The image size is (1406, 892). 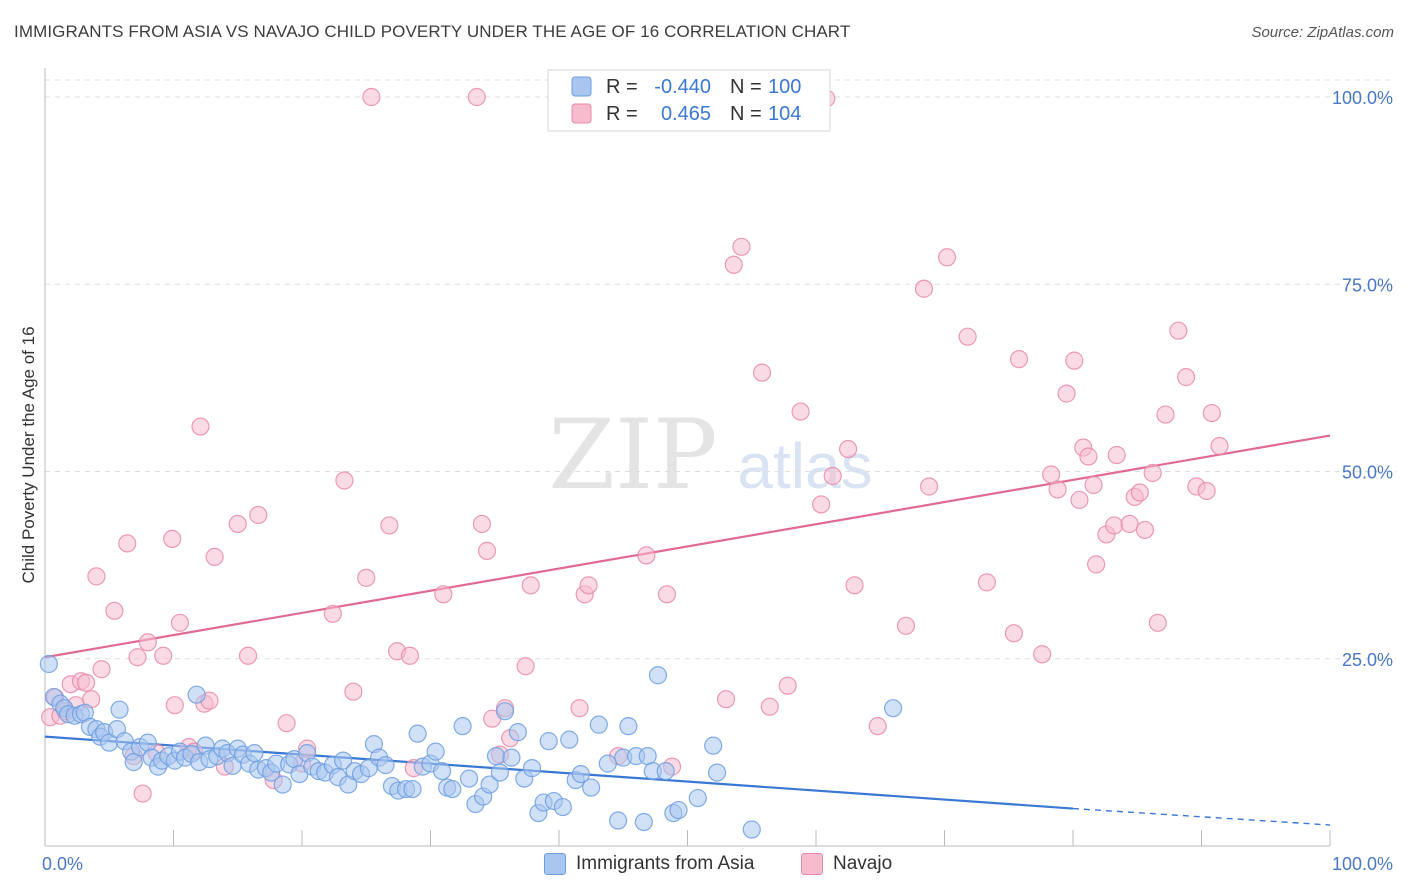 I want to click on legend-item-navajo: Navajo, so click(x=846, y=864).